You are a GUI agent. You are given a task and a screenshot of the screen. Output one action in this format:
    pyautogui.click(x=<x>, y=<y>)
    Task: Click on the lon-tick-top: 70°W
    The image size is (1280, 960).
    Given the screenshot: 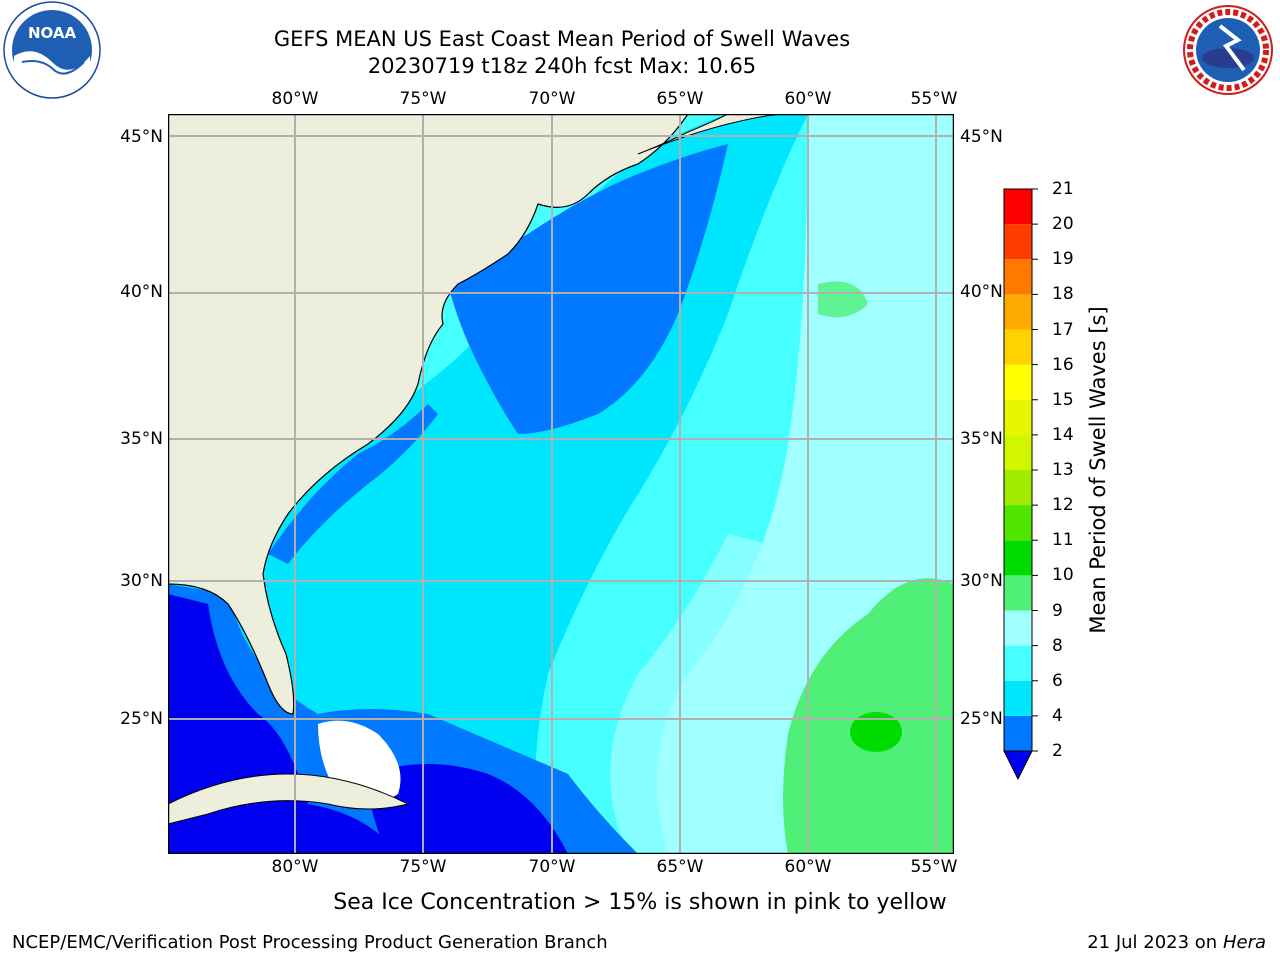 What is the action you would take?
    pyautogui.click(x=552, y=99)
    